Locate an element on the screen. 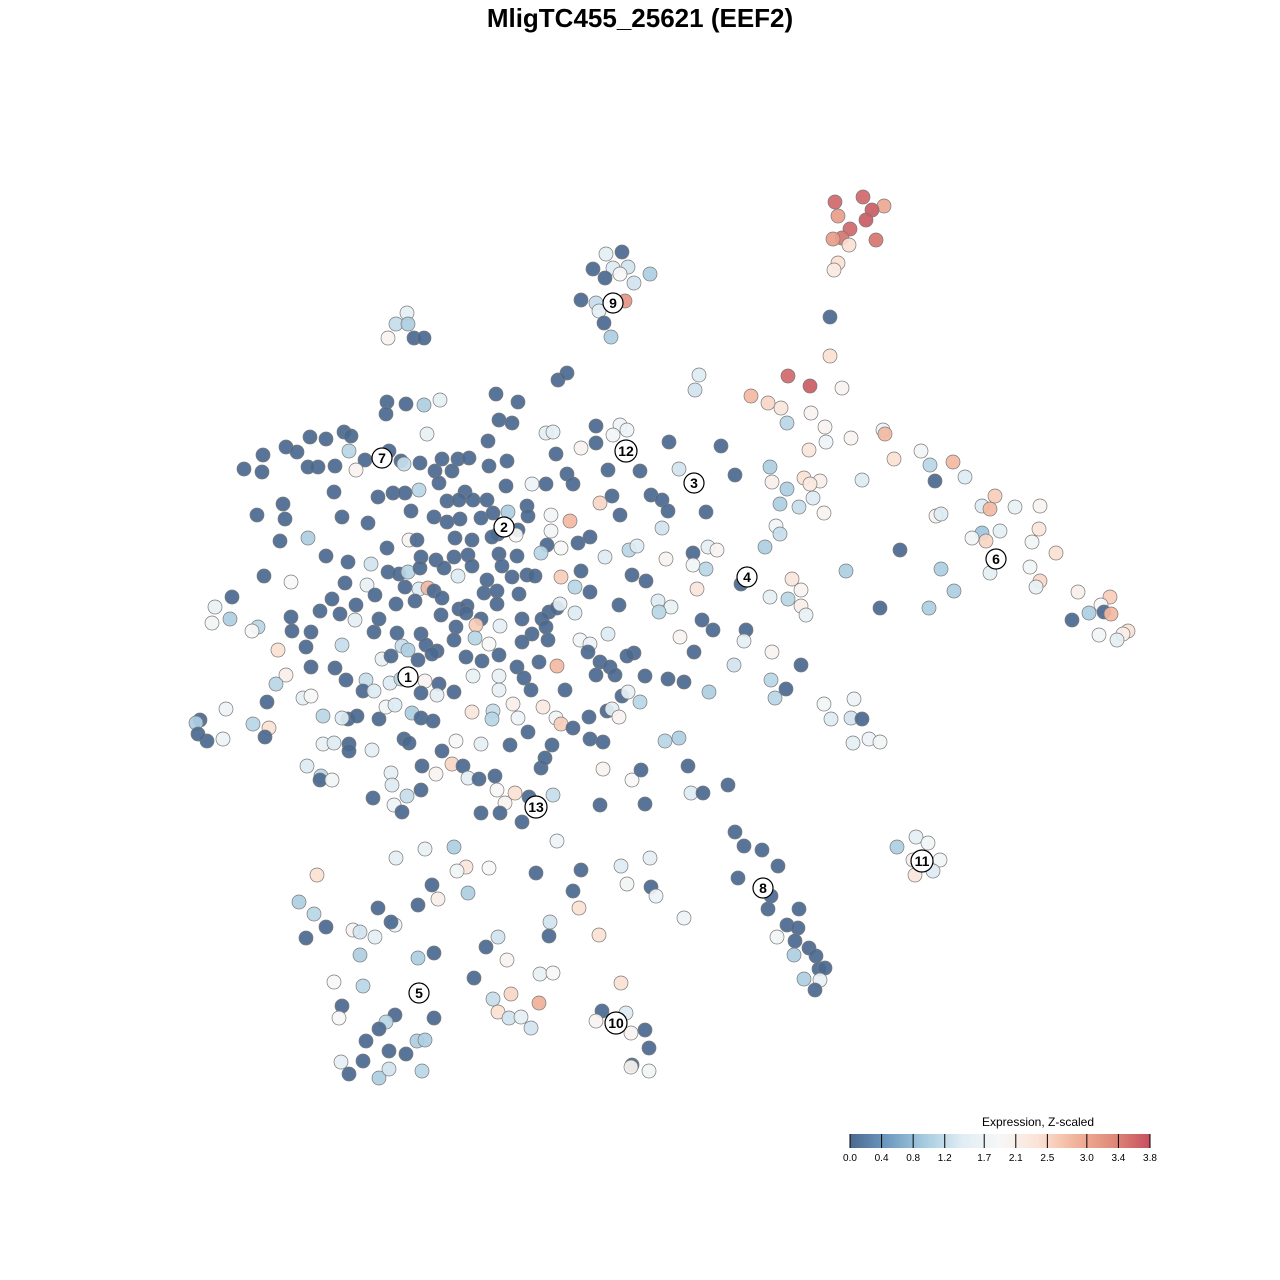  cluster-label-6: 6 is located at coordinates (996, 559).